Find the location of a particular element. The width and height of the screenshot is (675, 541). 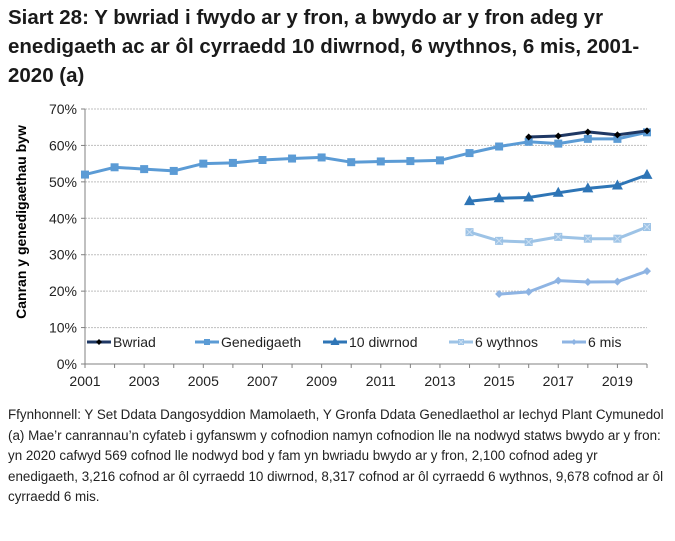

x-tick-label: 2001 is located at coordinates (84, 381).